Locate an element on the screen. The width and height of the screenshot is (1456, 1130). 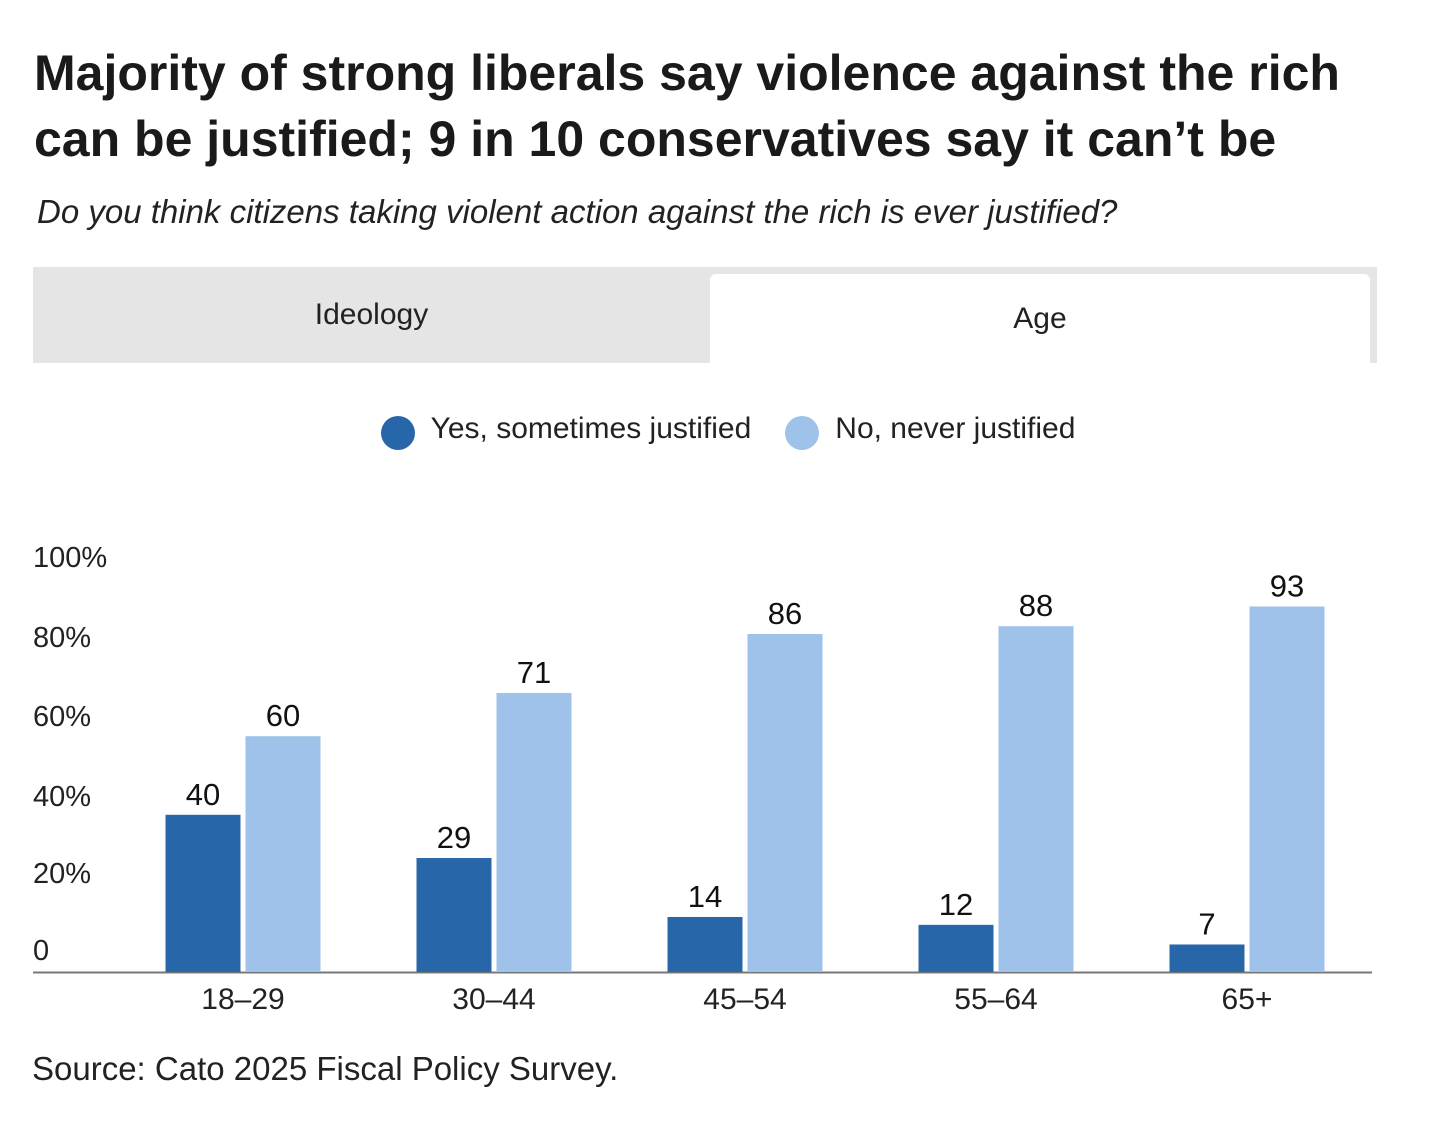
legend-label-yes: Yes, sometimes justified is located at coordinates (591, 428).